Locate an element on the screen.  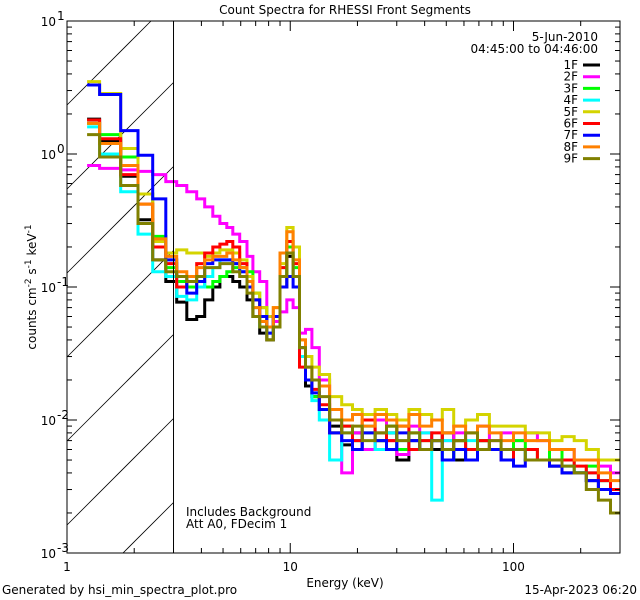
legend-label-9F: 9F is located at coordinates (570, 159).